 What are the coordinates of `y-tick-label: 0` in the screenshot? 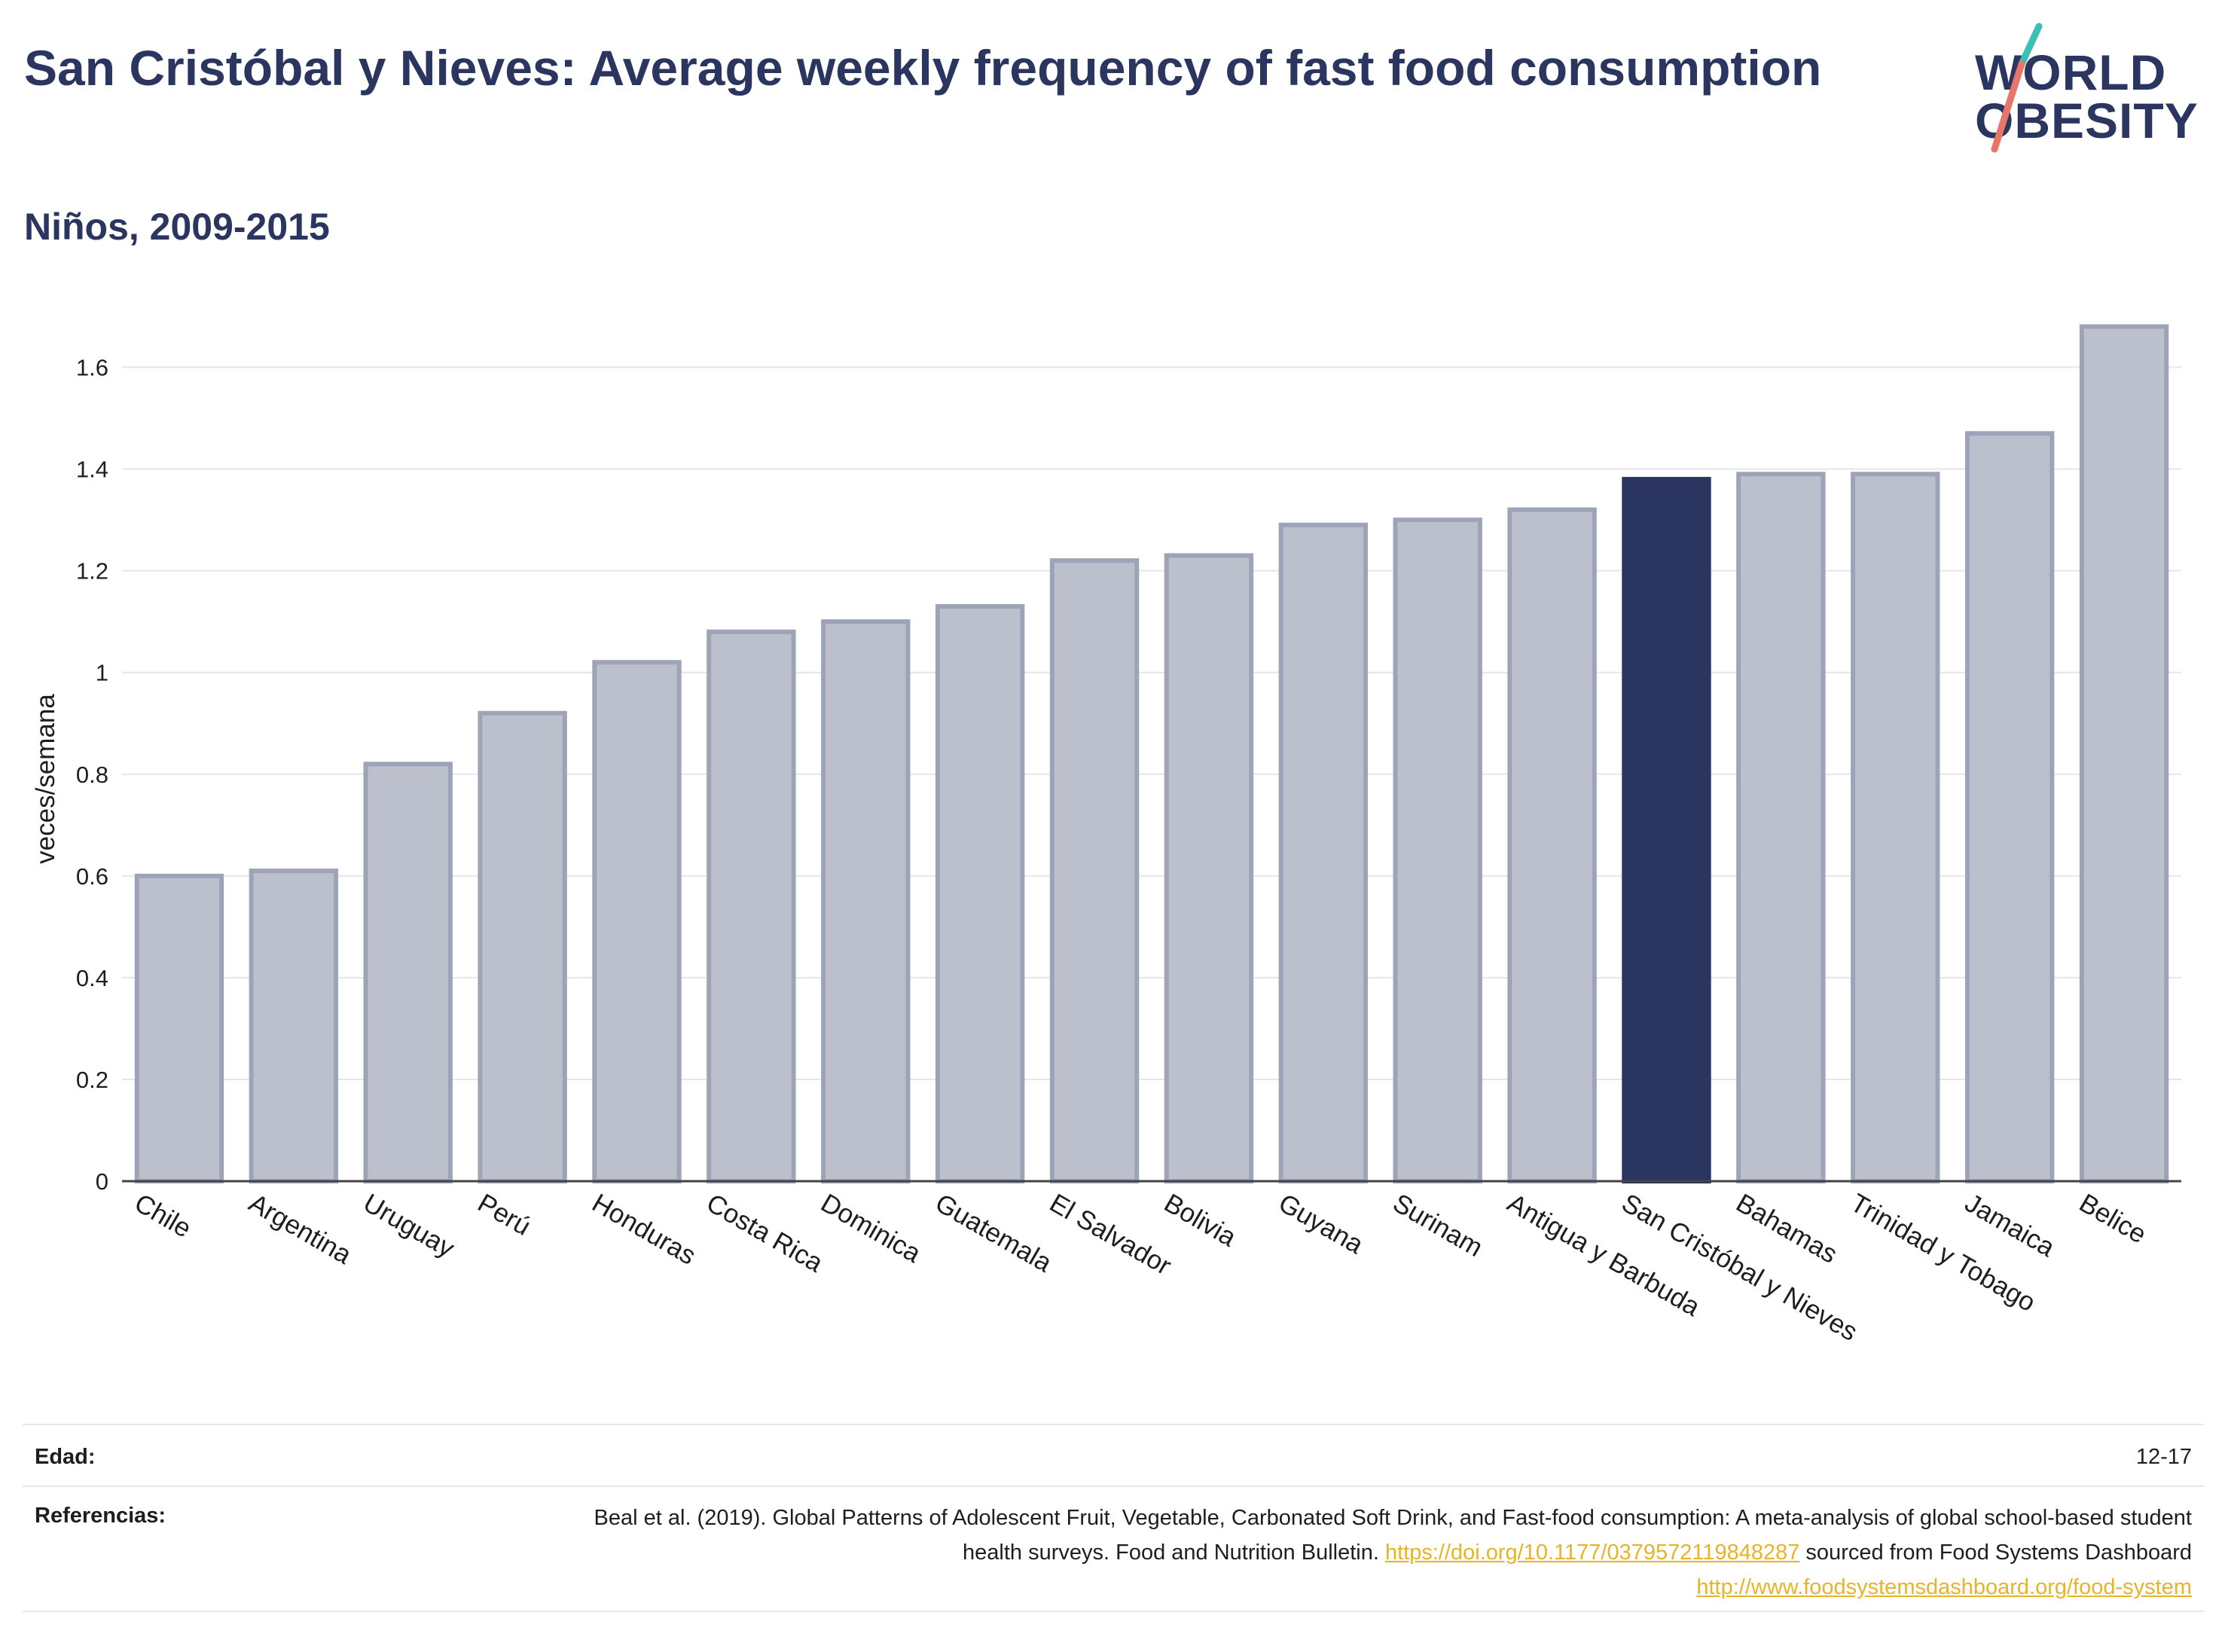 It's located at (102, 1181).